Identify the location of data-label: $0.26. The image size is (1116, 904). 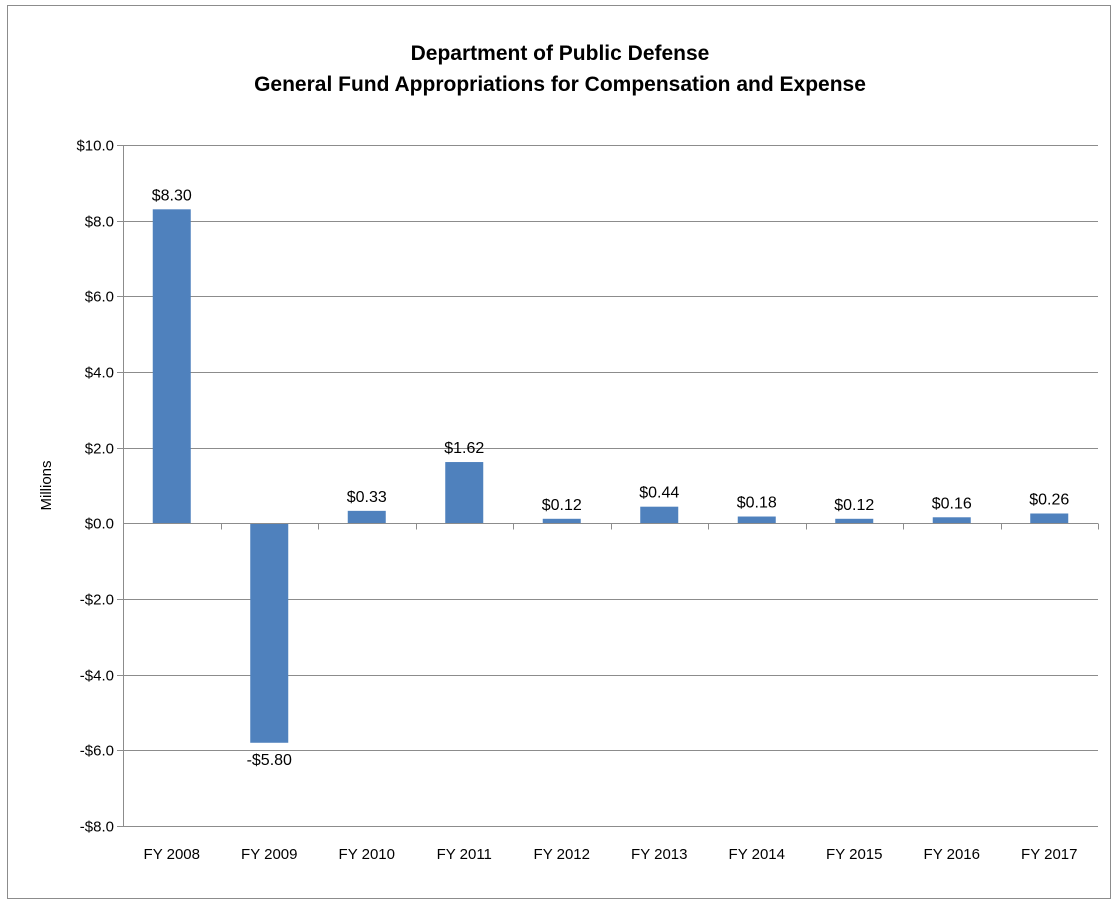
(1049, 499).